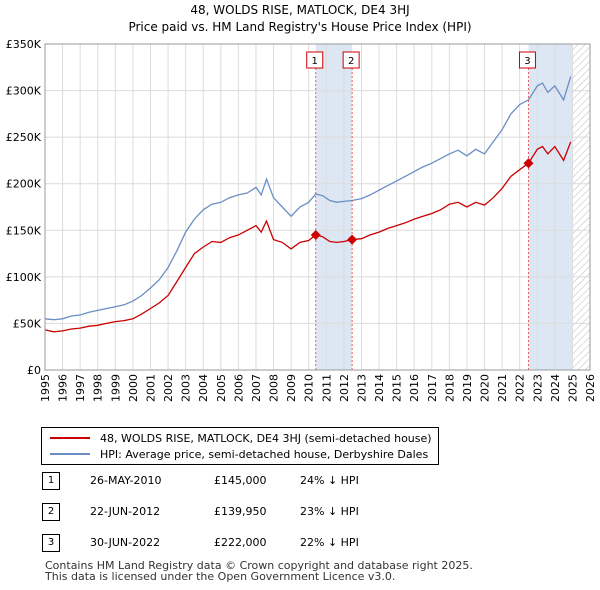 This screenshot has height=590, width=600. Describe the element at coordinates (432, 388) in the screenshot. I see `x-tick-label: 2017` at that location.